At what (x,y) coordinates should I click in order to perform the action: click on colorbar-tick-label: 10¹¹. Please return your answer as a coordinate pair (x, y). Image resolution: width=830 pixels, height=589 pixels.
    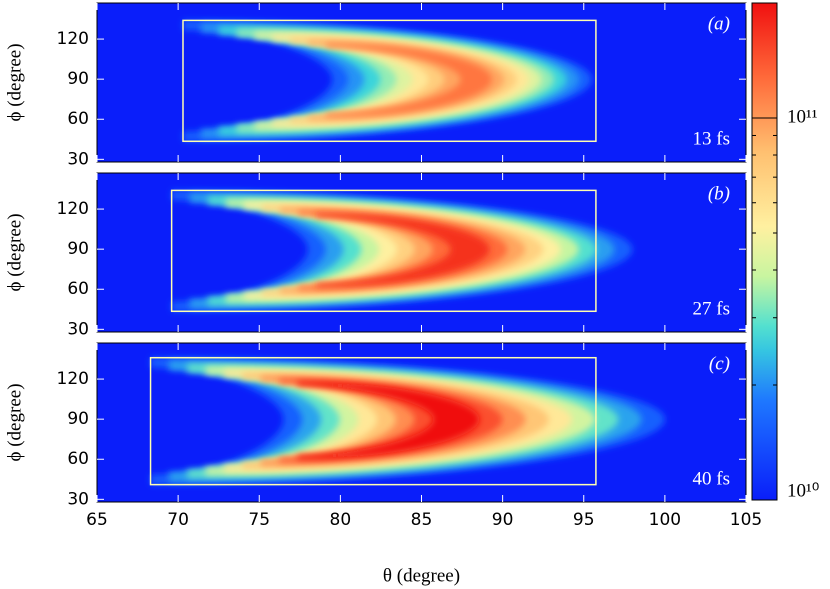
    Looking at the image, I should click on (802, 116).